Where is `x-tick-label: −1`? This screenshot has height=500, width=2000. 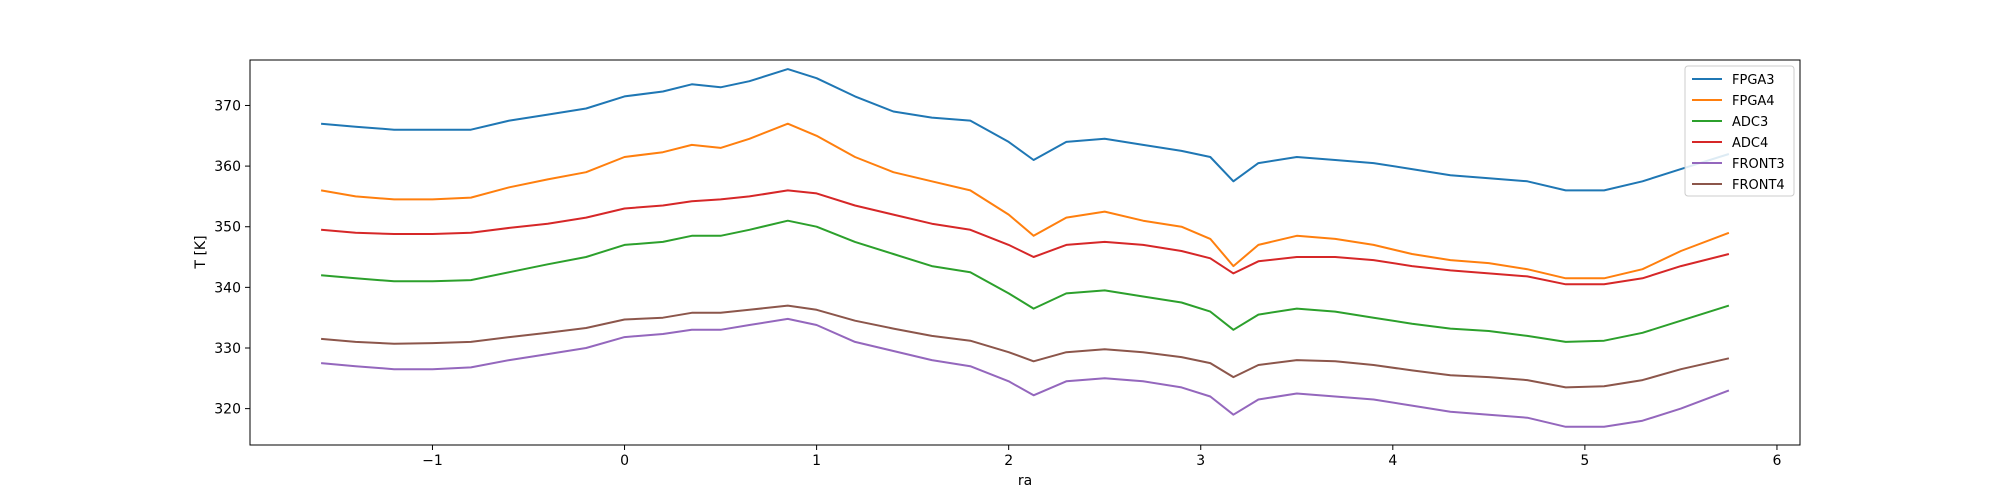
x-tick-label: −1 is located at coordinates (432, 461).